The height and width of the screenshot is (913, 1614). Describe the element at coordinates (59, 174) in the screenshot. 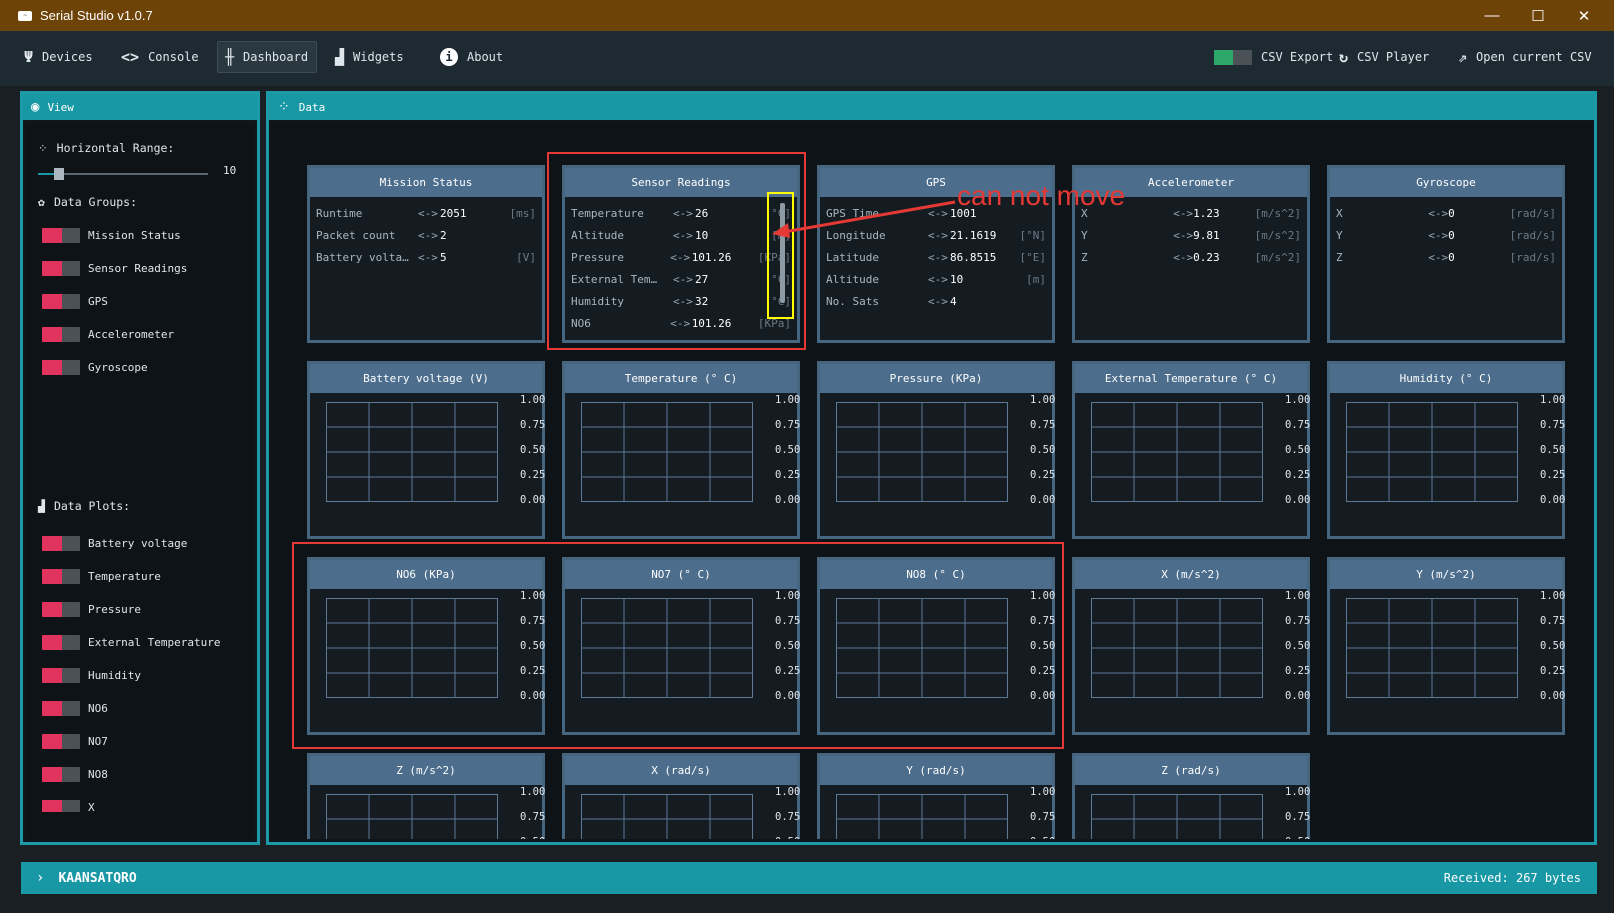

I see `slider-handle` at that location.